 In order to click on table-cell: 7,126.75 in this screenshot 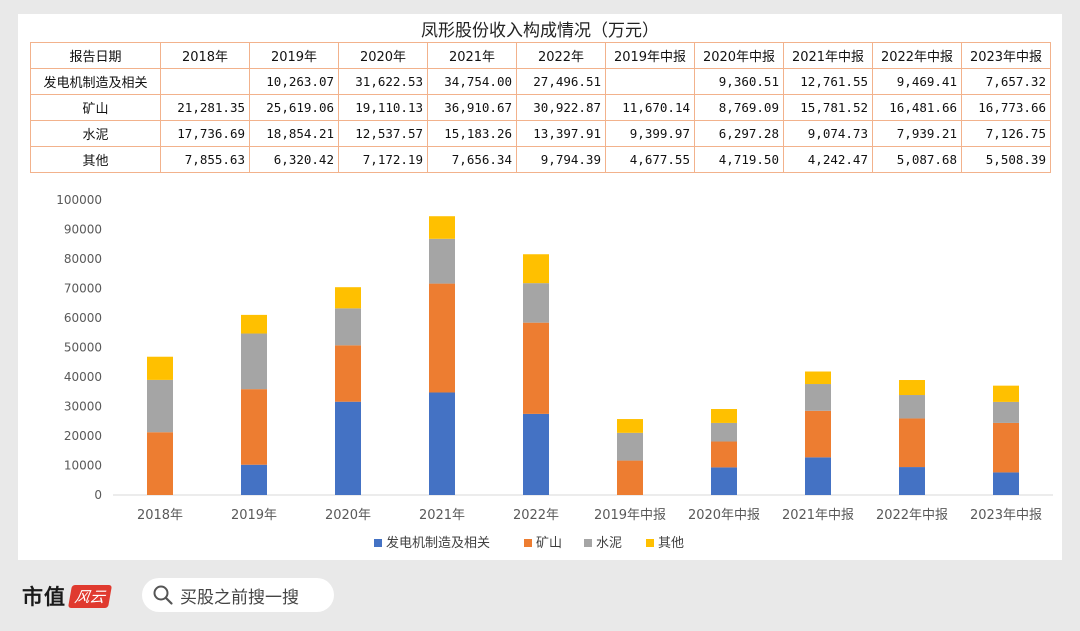, I will do `click(1006, 133)`.